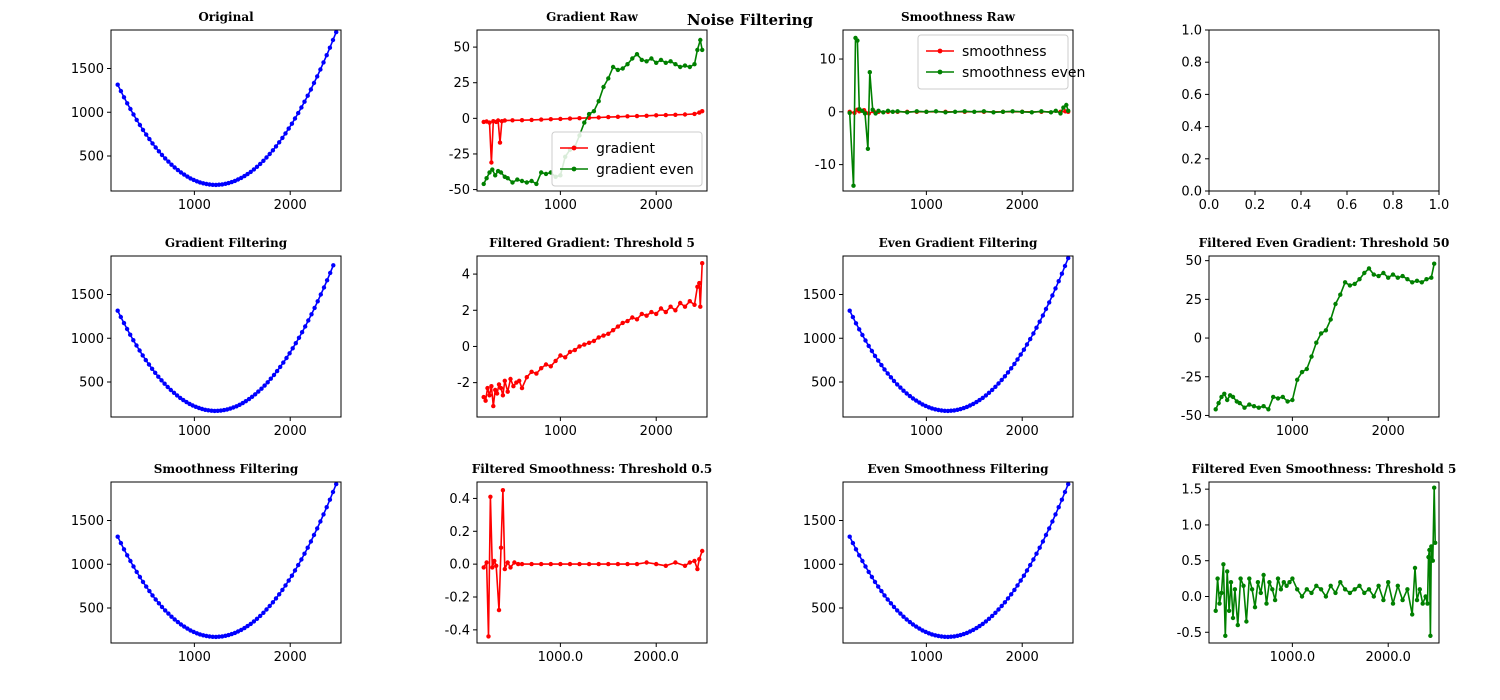  I want to click on y-tick-label: 500, so click(91, 383).